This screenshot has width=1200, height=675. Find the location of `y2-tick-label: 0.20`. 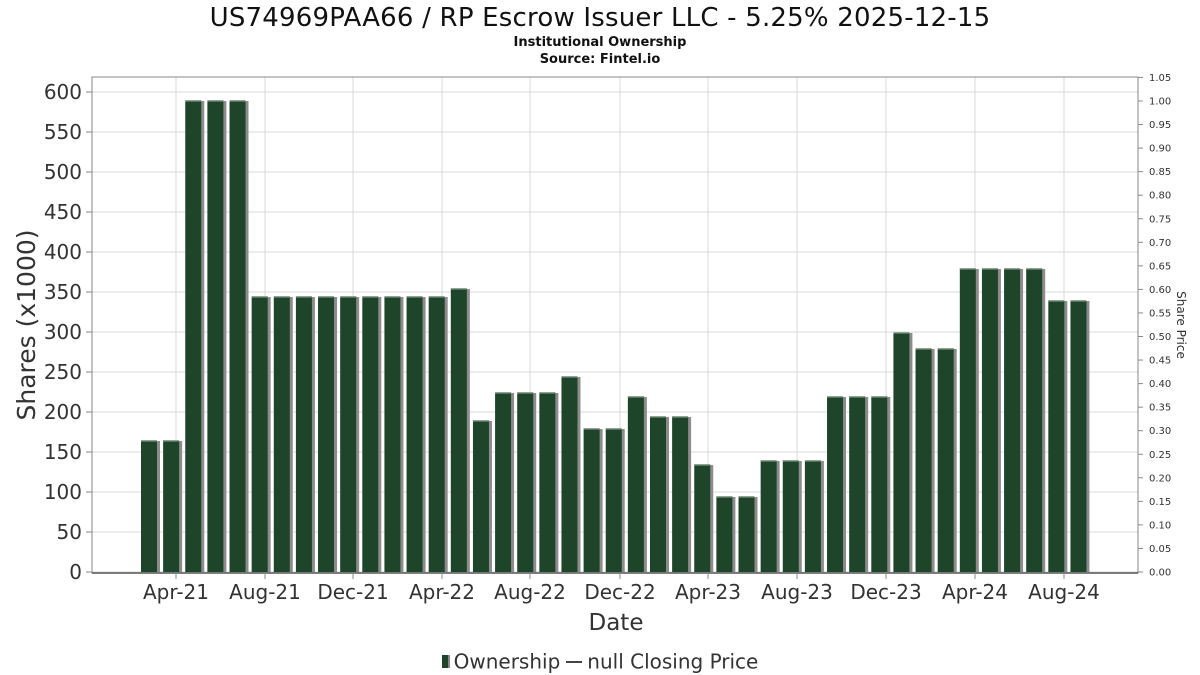

y2-tick-label: 0.20 is located at coordinates (1160, 478).